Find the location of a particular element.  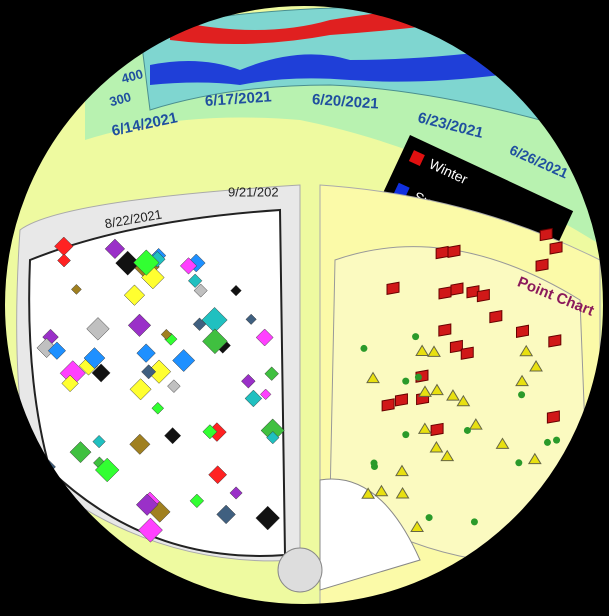

summer-area is located at coordinates (325, 67).